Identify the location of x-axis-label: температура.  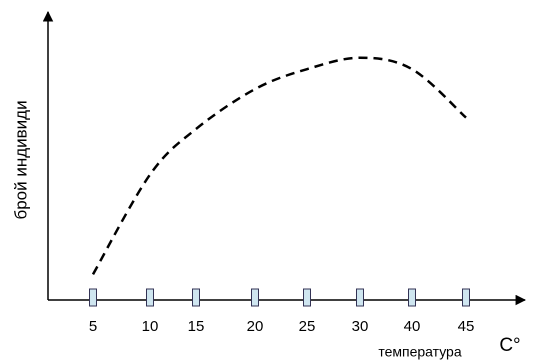
(419, 352).